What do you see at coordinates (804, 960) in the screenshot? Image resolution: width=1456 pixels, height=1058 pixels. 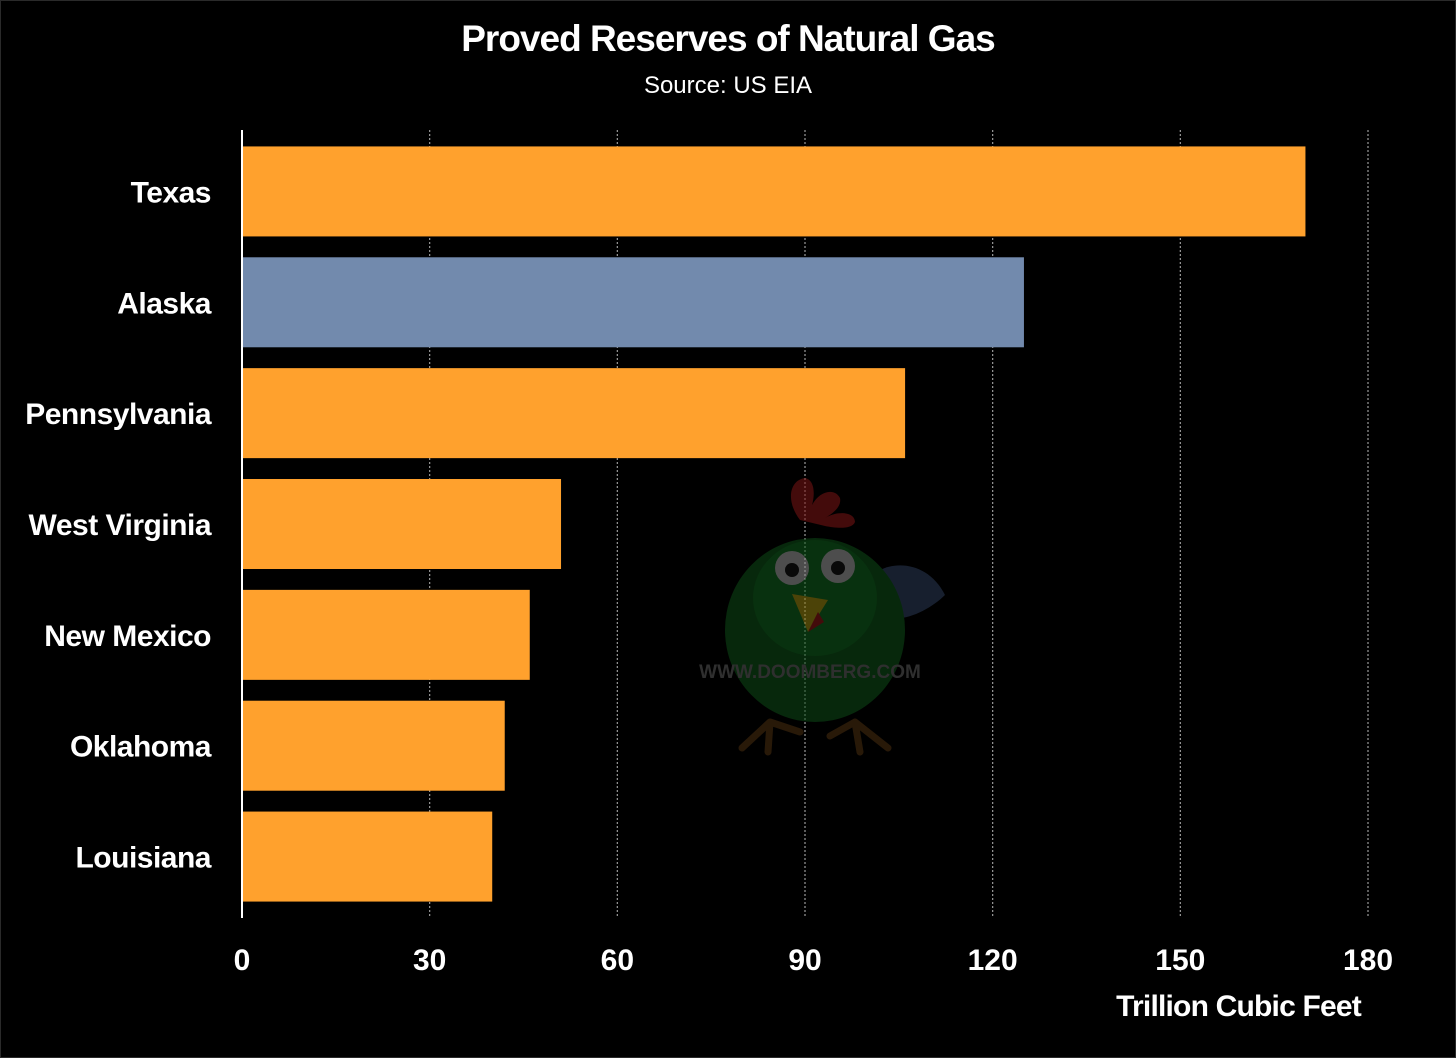 I see `x-tick-label: 90` at bounding box center [804, 960].